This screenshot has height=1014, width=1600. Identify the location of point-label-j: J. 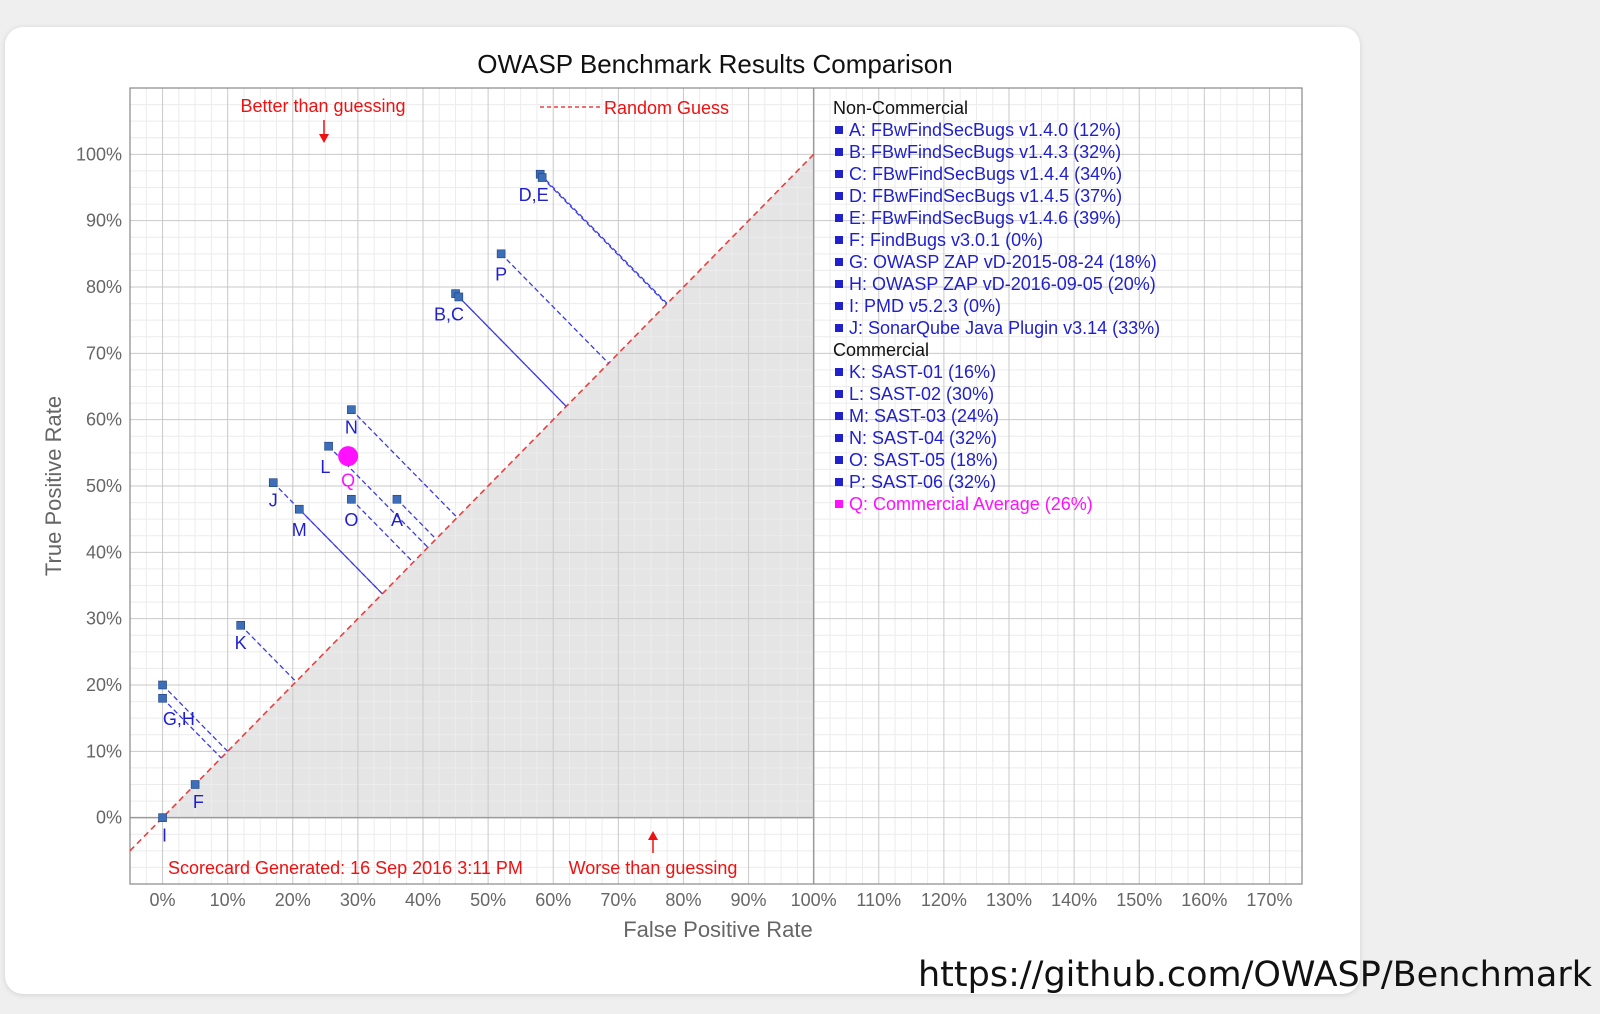
(273, 500).